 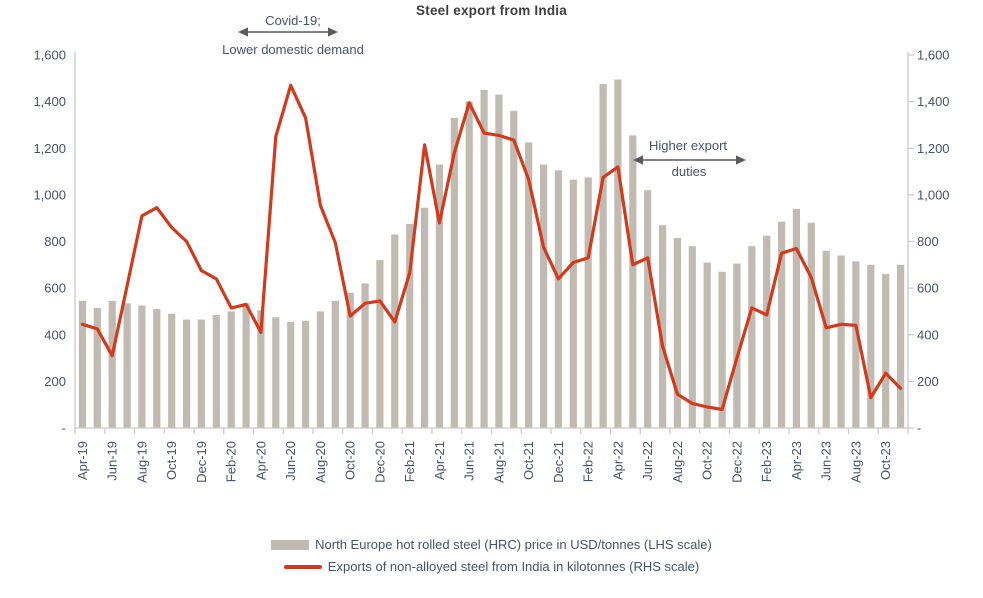 I want to click on x-axis-label: Oct-21, so click(x=528, y=460).